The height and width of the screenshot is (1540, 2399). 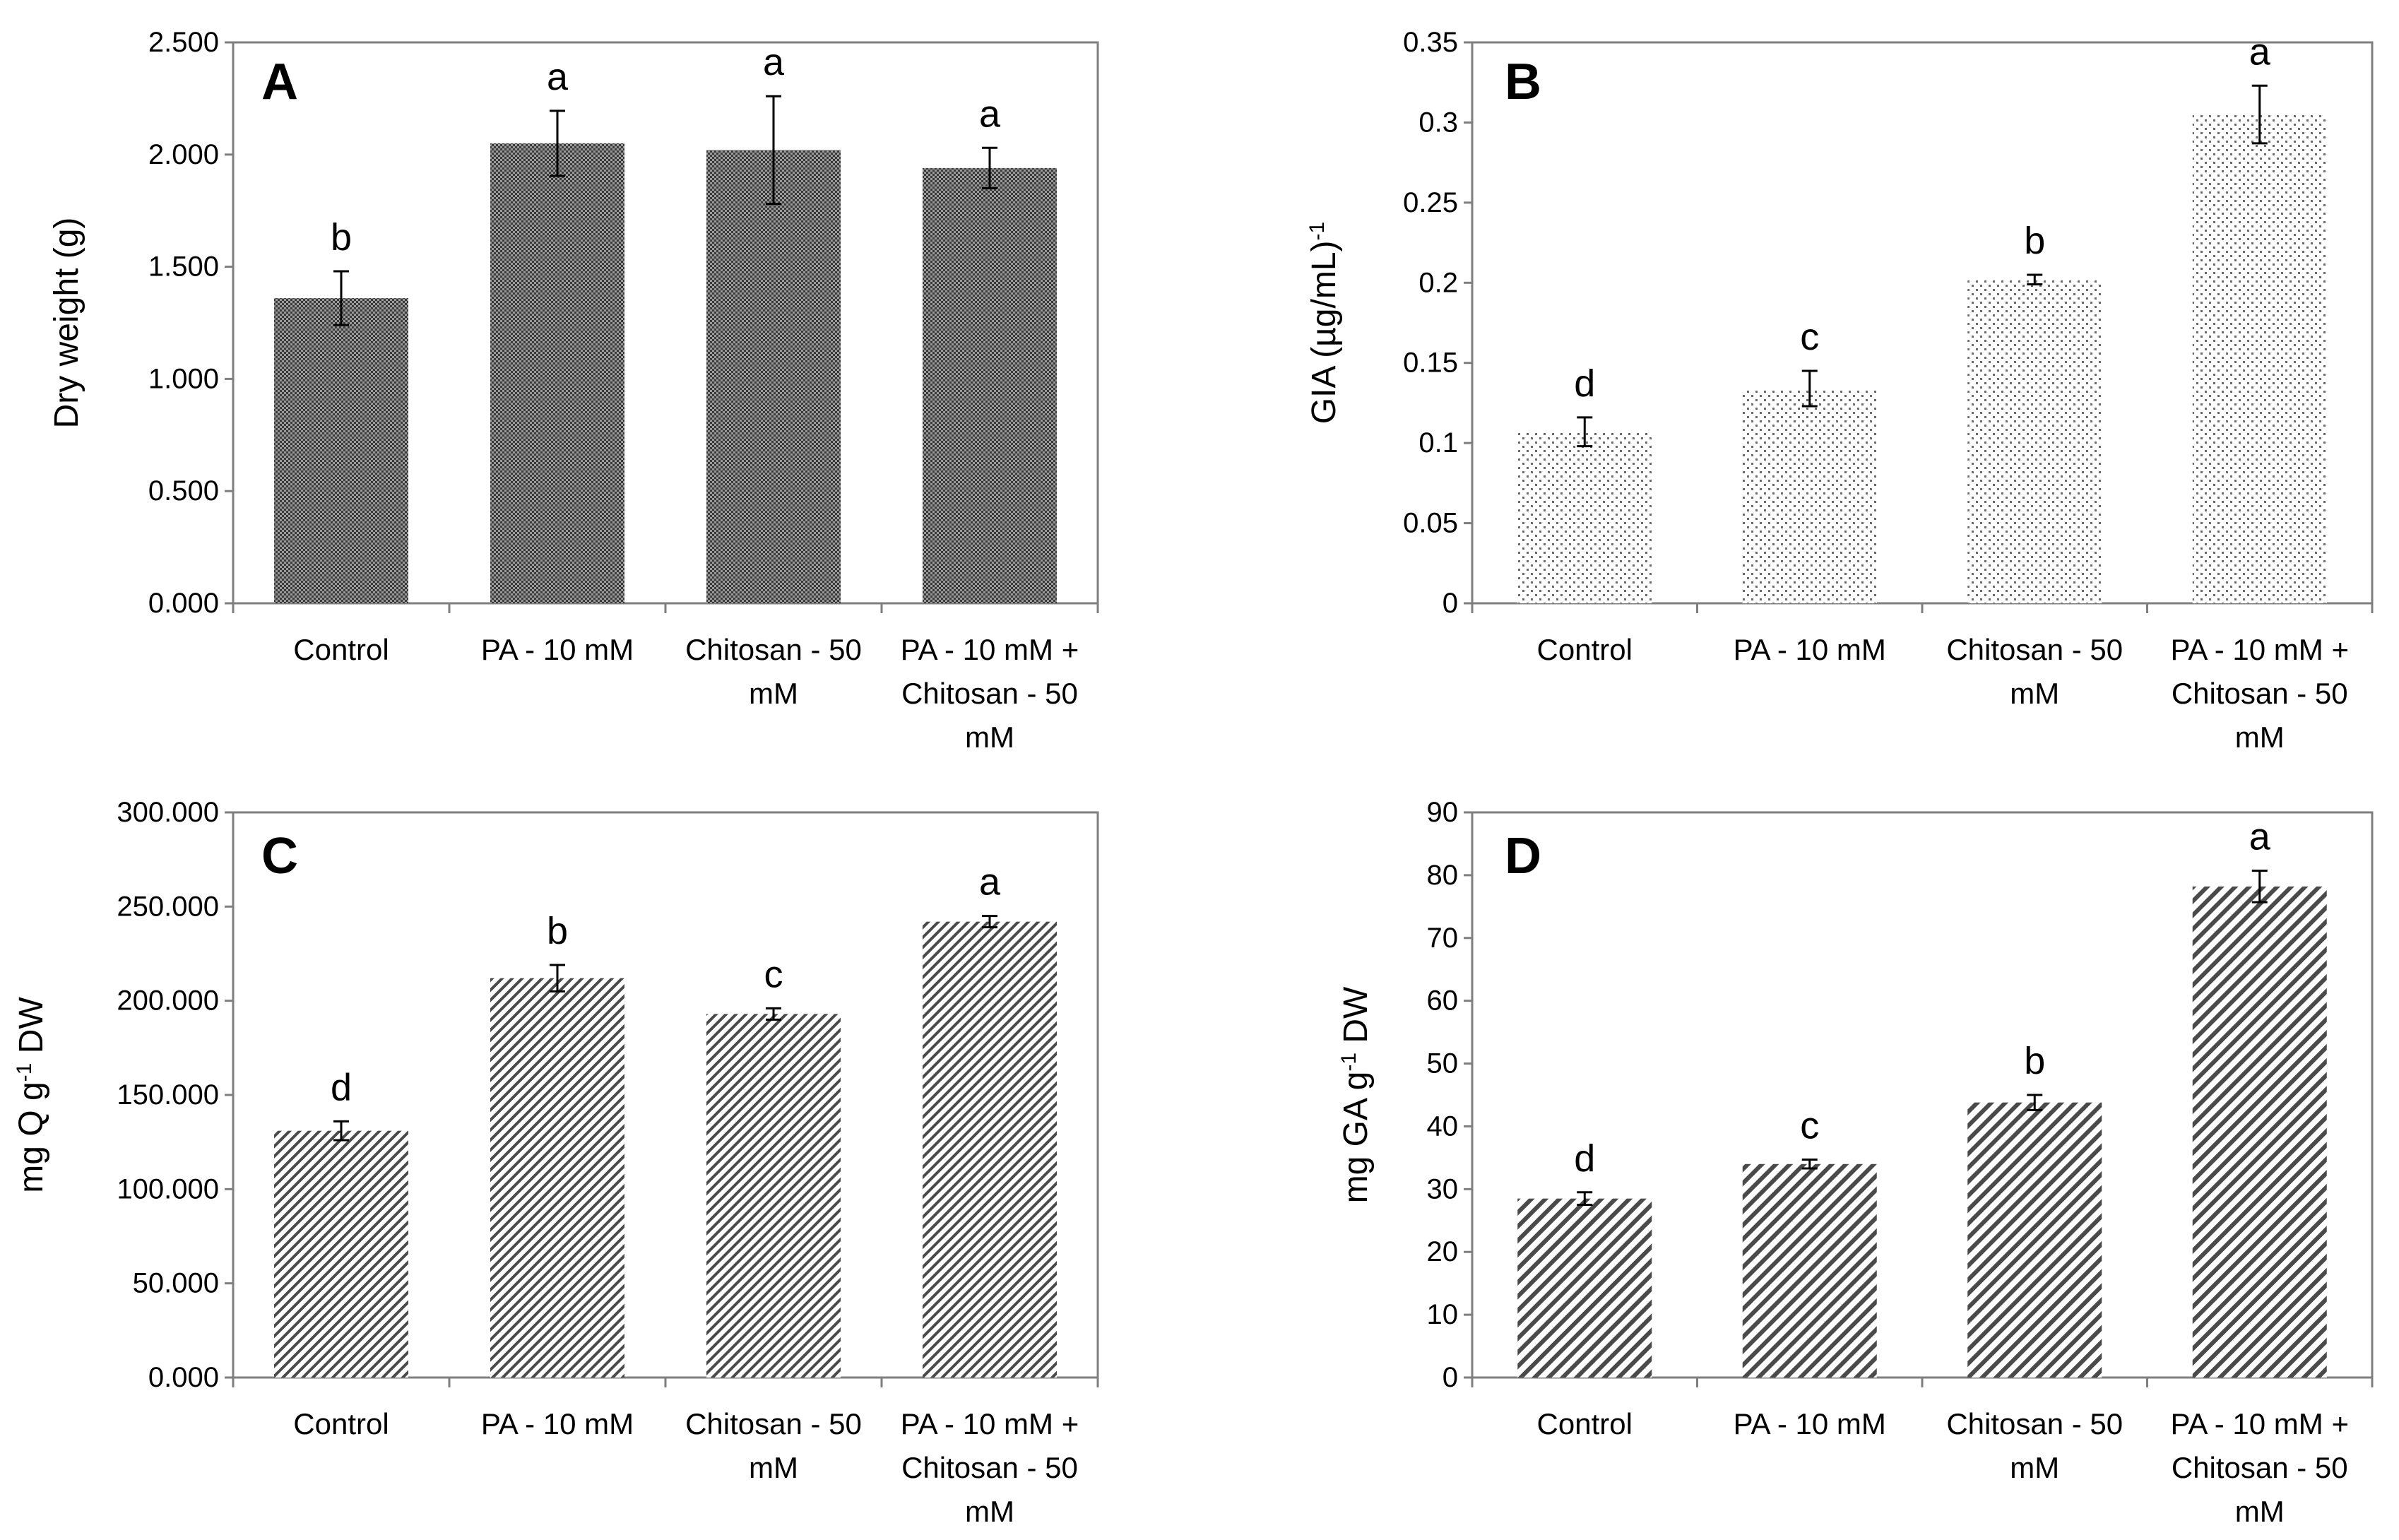 I want to click on y-tick-label: 1.500, so click(x=184, y=267).